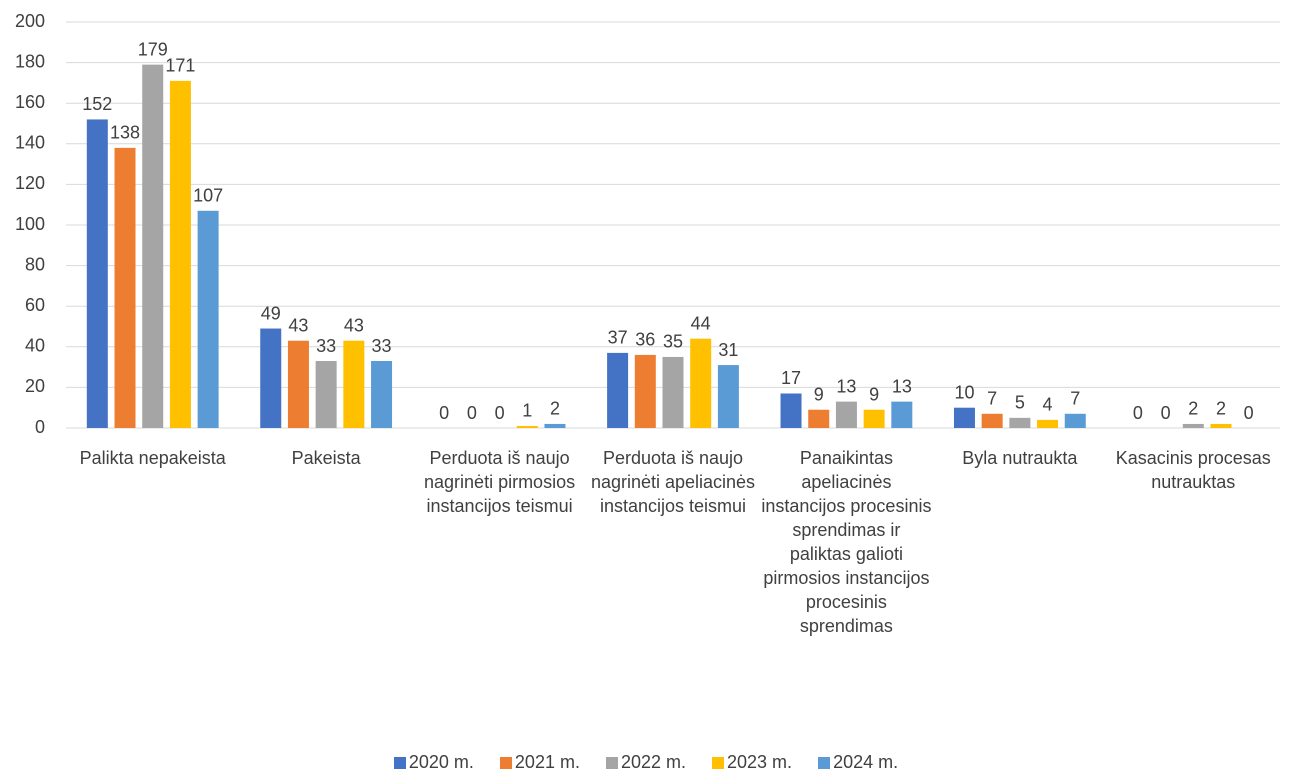 The height and width of the screenshot is (776, 1292). I want to click on legend-item: 2022 m., so click(646, 762).